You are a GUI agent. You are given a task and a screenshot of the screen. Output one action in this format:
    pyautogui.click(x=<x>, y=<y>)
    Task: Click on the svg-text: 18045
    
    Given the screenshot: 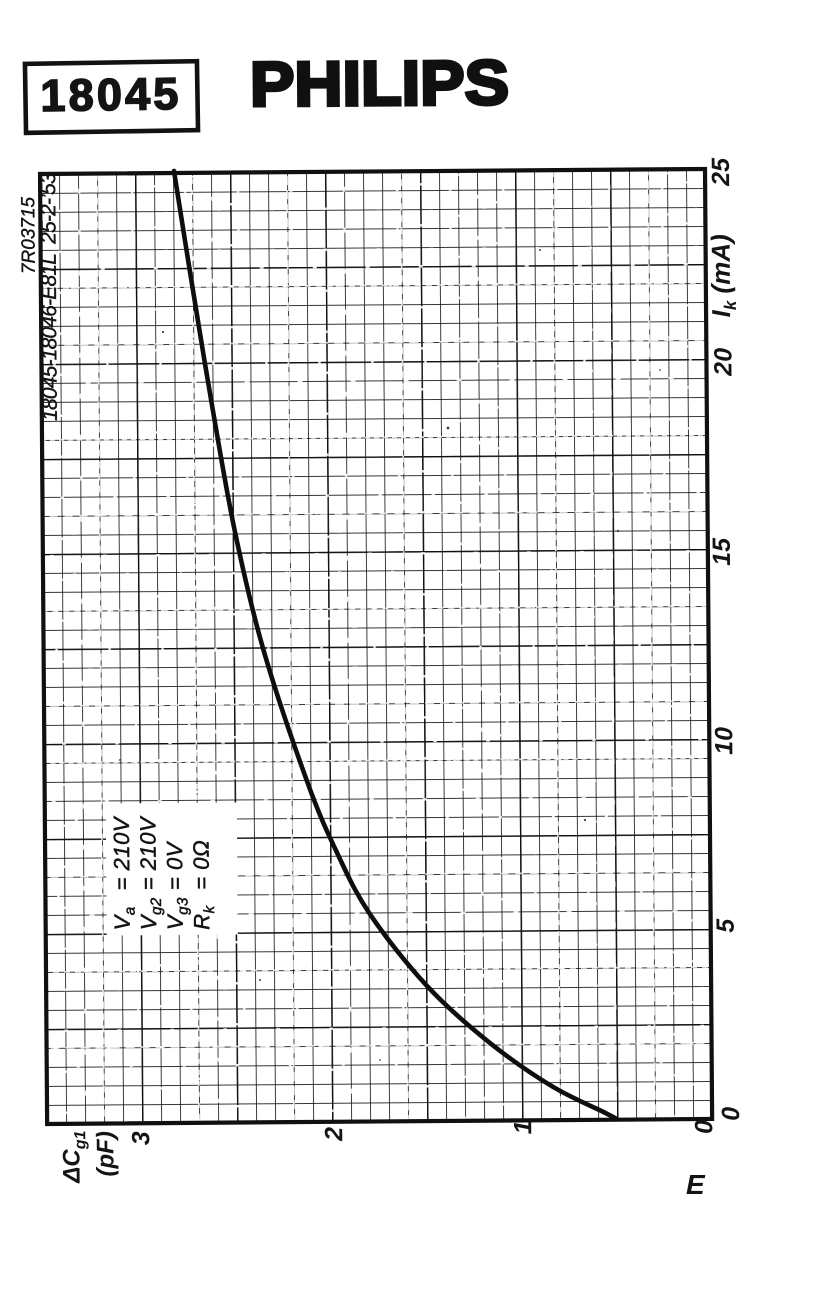 What is the action you would take?
    pyautogui.click(x=111, y=94)
    